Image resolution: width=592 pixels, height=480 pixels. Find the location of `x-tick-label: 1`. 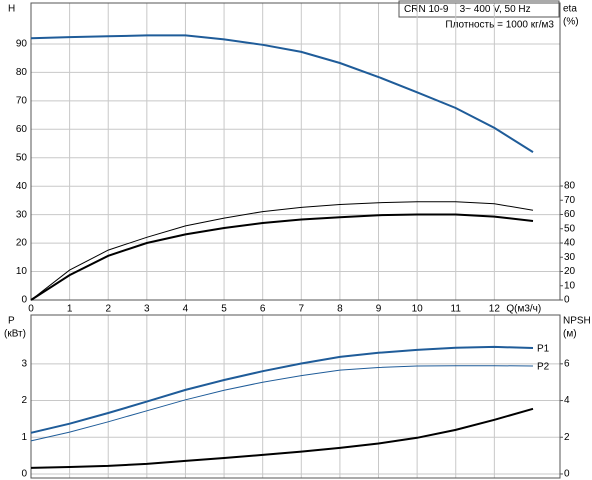

x-tick-label: 1 is located at coordinates (70, 309).